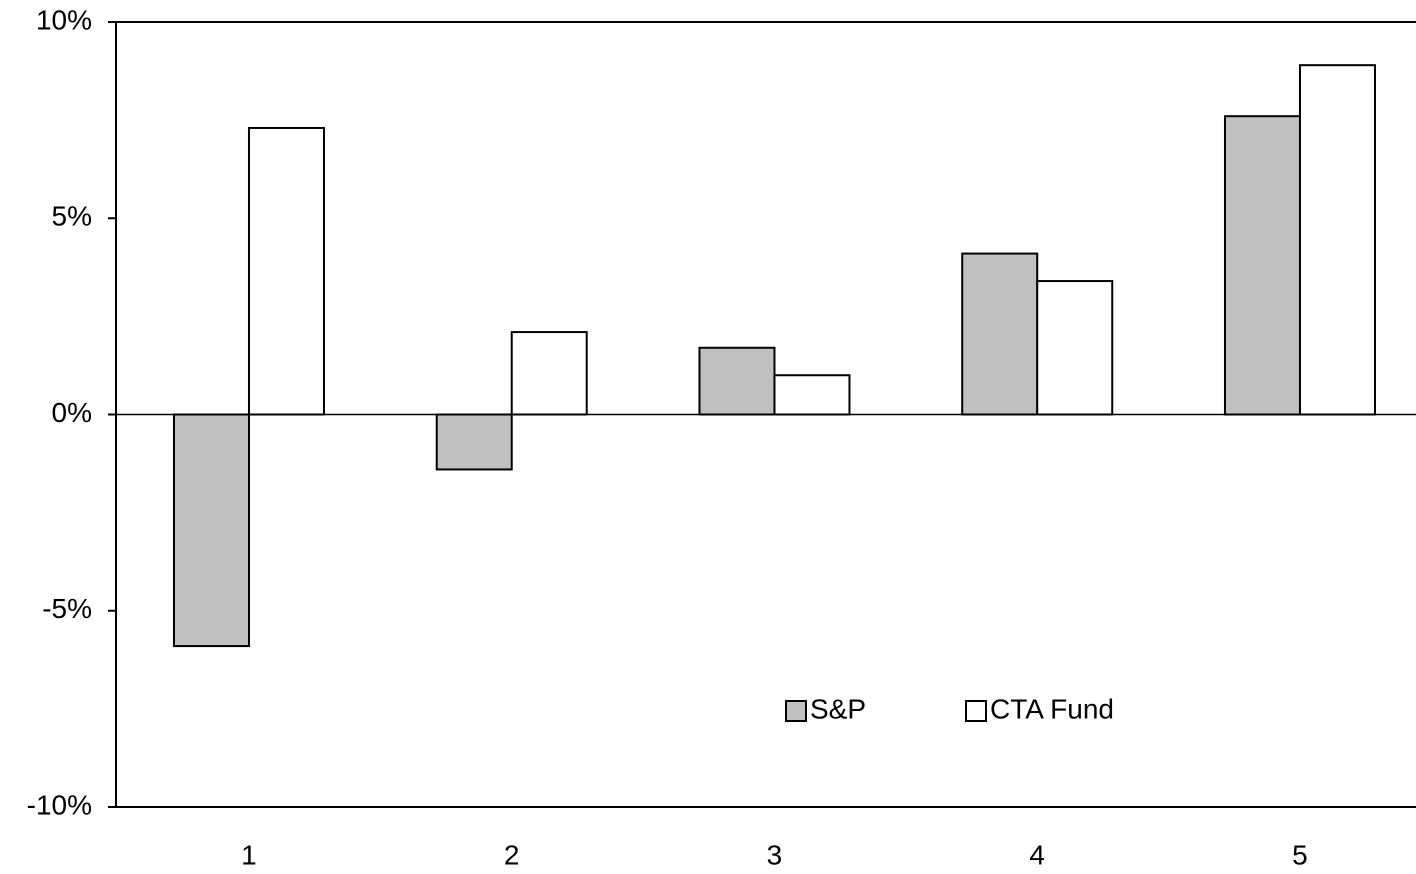 This screenshot has height=874, width=1416. I want to click on x-tick-label: 2, so click(512, 854).